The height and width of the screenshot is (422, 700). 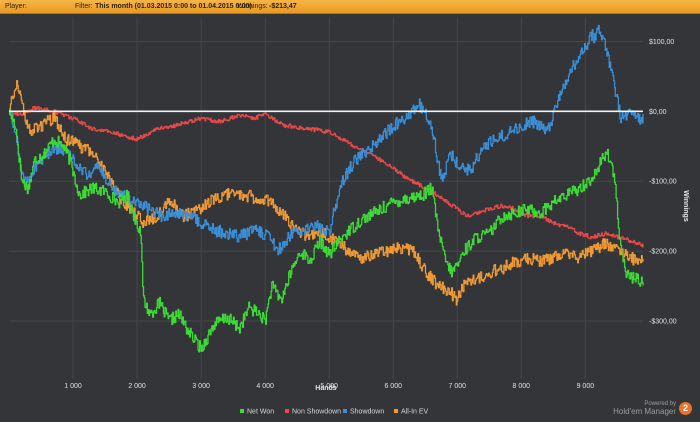 What do you see at coordinates (265, 386) in the screenshot?
I see `x-tick-label: 4 000` at bounding box center [265, 386].